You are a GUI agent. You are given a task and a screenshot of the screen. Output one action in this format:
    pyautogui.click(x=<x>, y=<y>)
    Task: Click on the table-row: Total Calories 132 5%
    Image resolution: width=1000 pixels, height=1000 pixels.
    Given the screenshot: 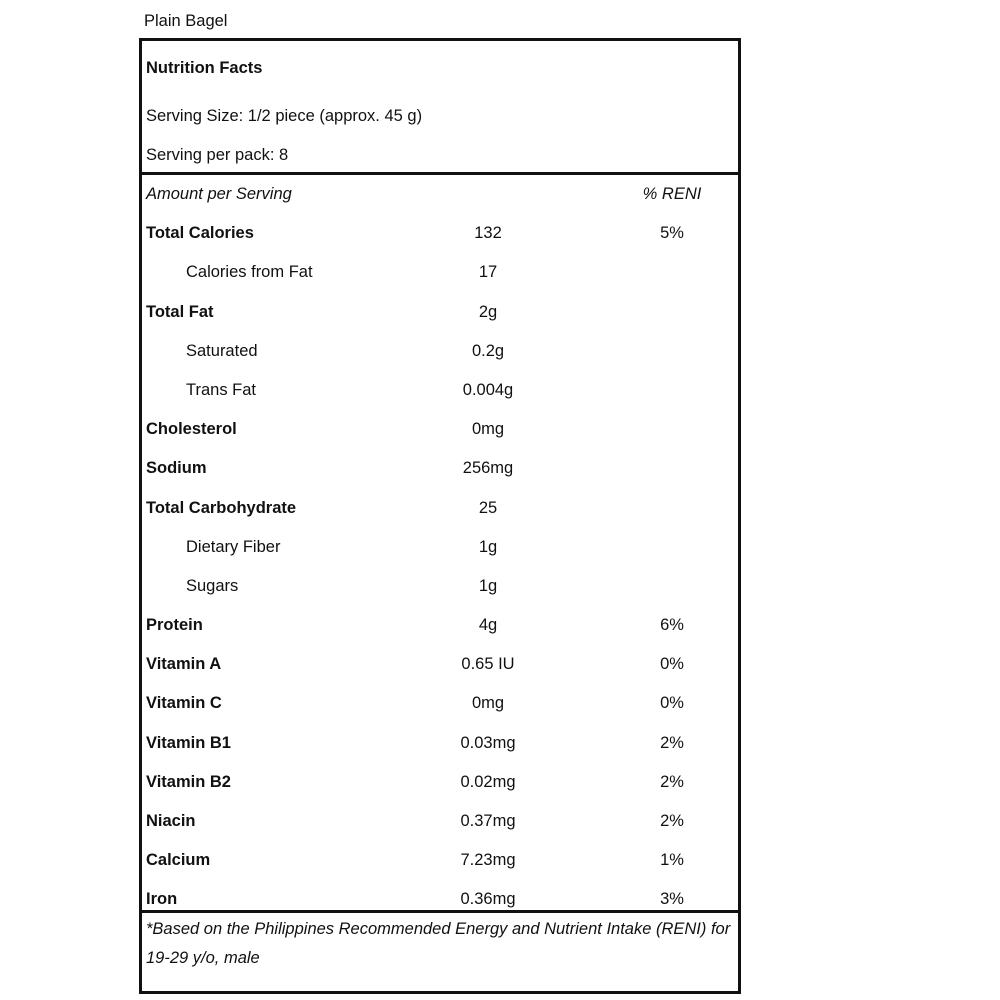 What is the action you would take?
    pyautogui.click(x=440, y=233)
    